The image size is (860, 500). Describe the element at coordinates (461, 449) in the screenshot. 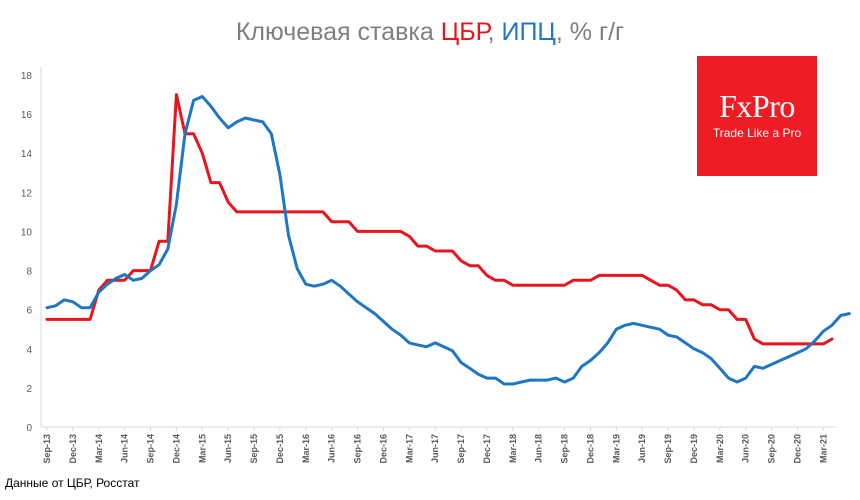

I see `x-tick-label: Sep-17` at that location.